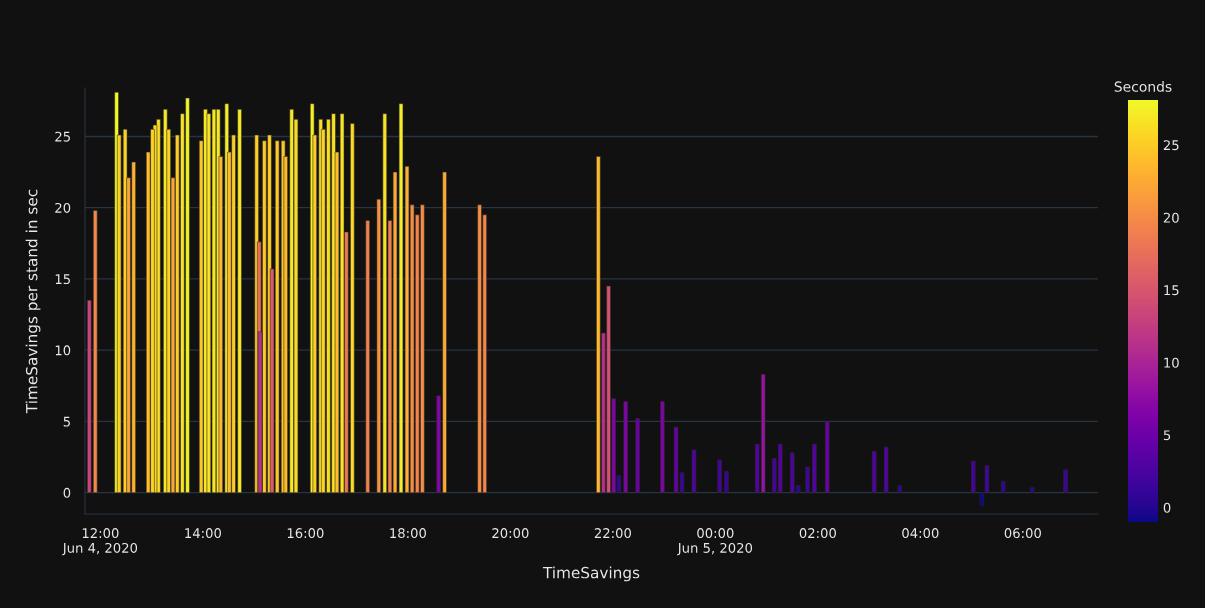 The height and width of the screenshot is (608, 1205). I want to click on x-axis-title: TimeSavings, so click(591, 574).